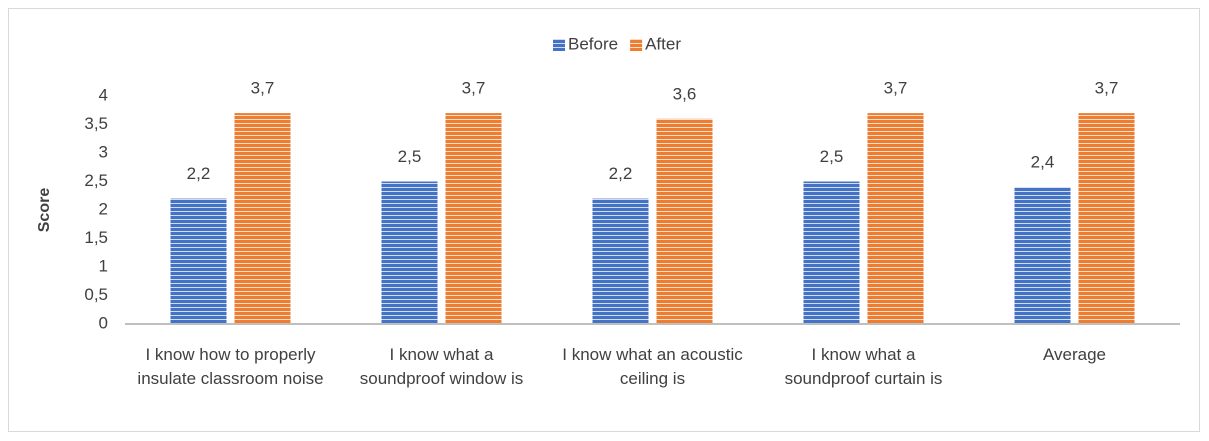 This screenshot has height=441, width=1209. Describe the element at coordinates (103, 322) in the screenshot. I see `y-tick-label: 0` at that location.